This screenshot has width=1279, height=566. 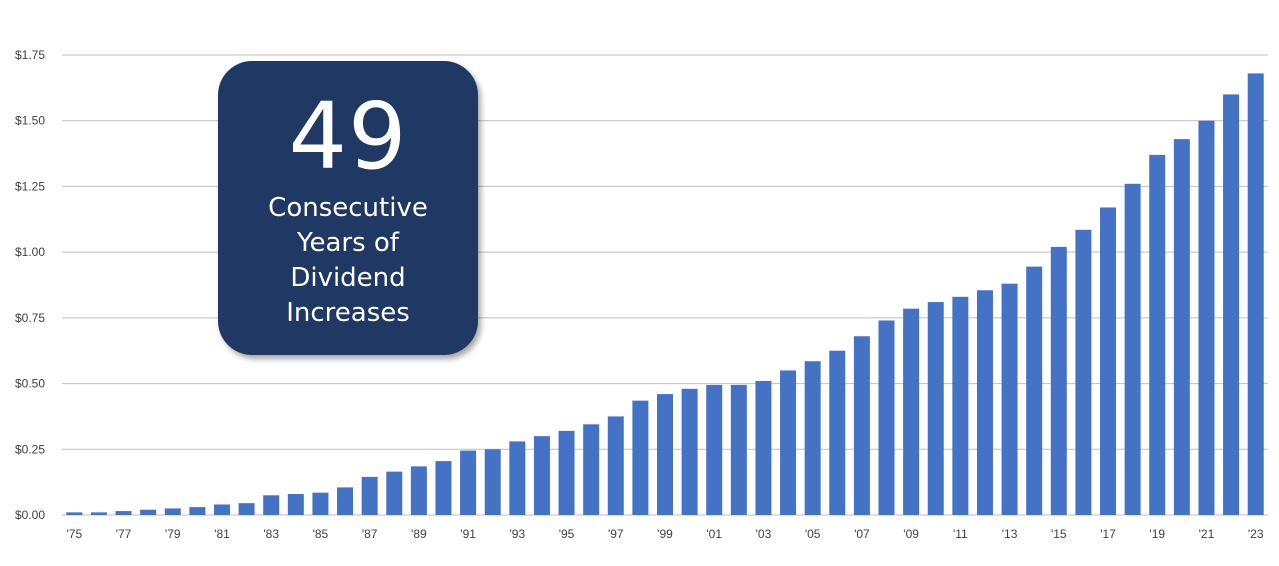 What do you see at coordinates (30, 318) in the screenshot?
I see `y-tick-label: $0.75` at bounding box center [30, 318].